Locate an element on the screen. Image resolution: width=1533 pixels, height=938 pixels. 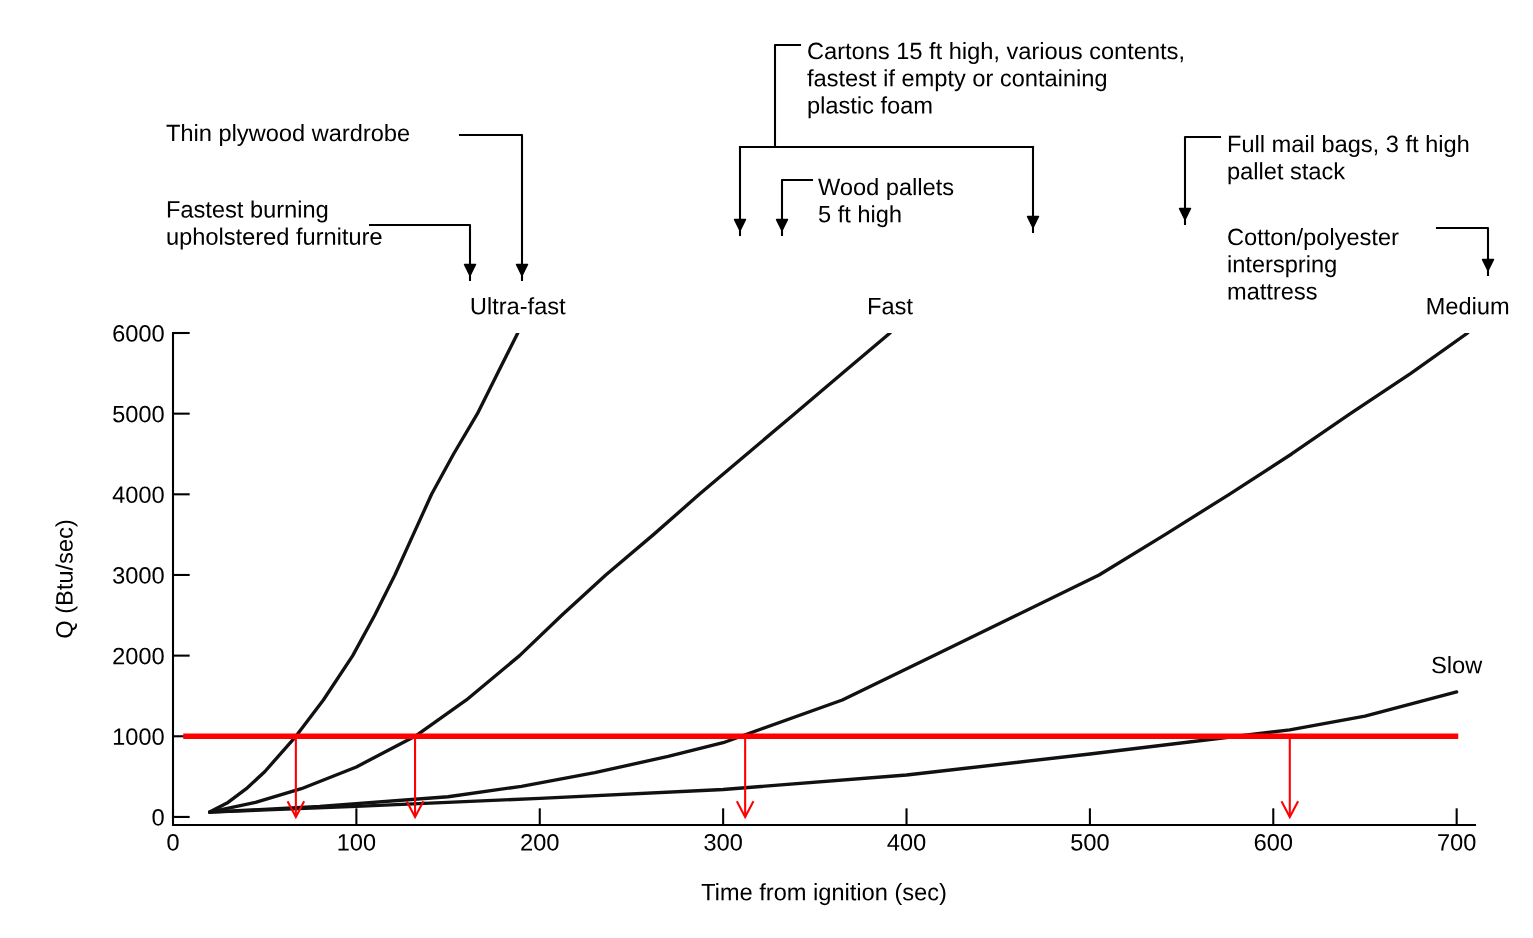
text: Cotton/polyester interspring mattress is located at coordinates (1313, 264).